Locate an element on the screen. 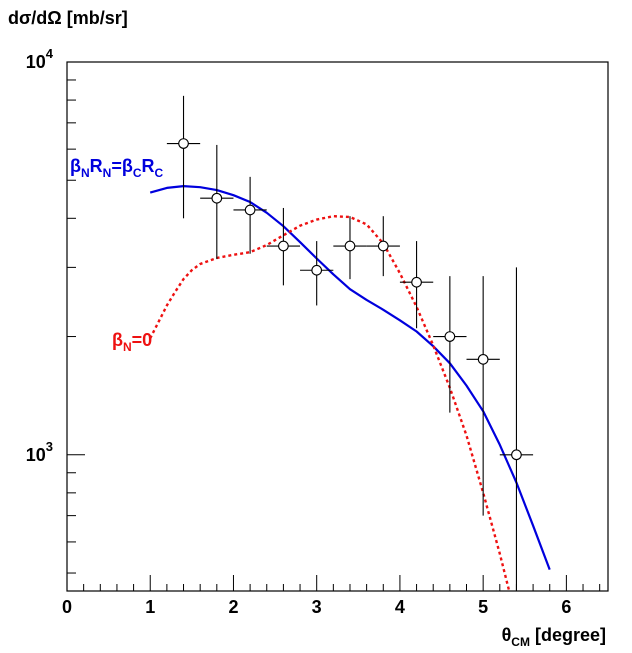 This screenshot has width=632, height=653. x-axis-title: θCM [degree] is located at coordinates (554, 637).